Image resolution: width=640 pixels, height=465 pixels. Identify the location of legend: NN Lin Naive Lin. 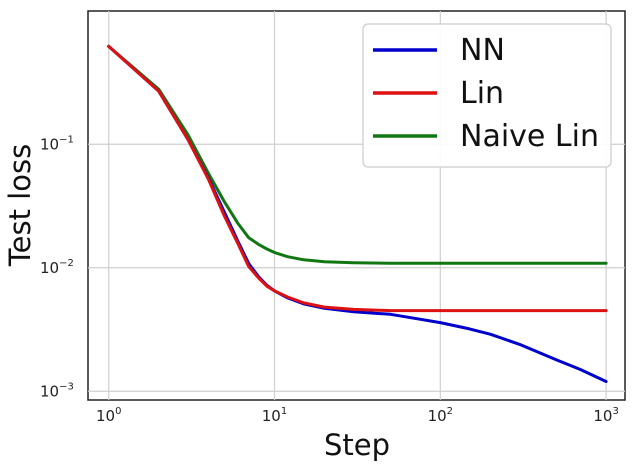
(487, 95).